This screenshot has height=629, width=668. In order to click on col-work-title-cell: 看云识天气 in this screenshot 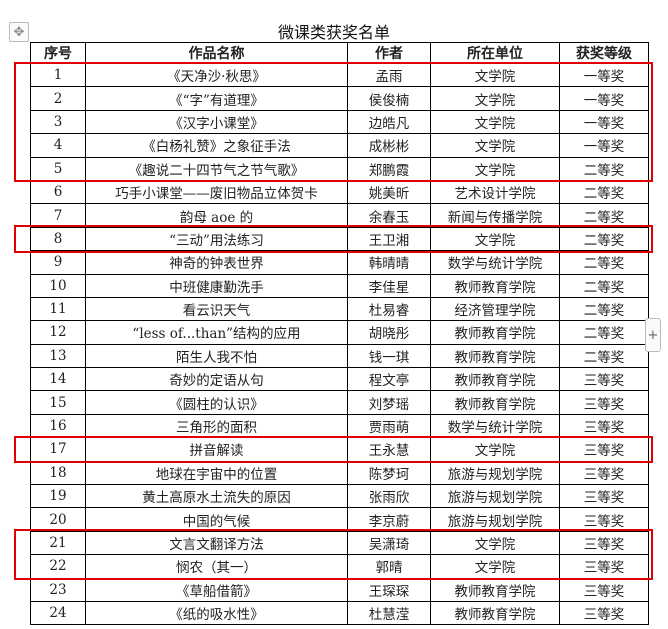, I will do `click(216, 309)`.